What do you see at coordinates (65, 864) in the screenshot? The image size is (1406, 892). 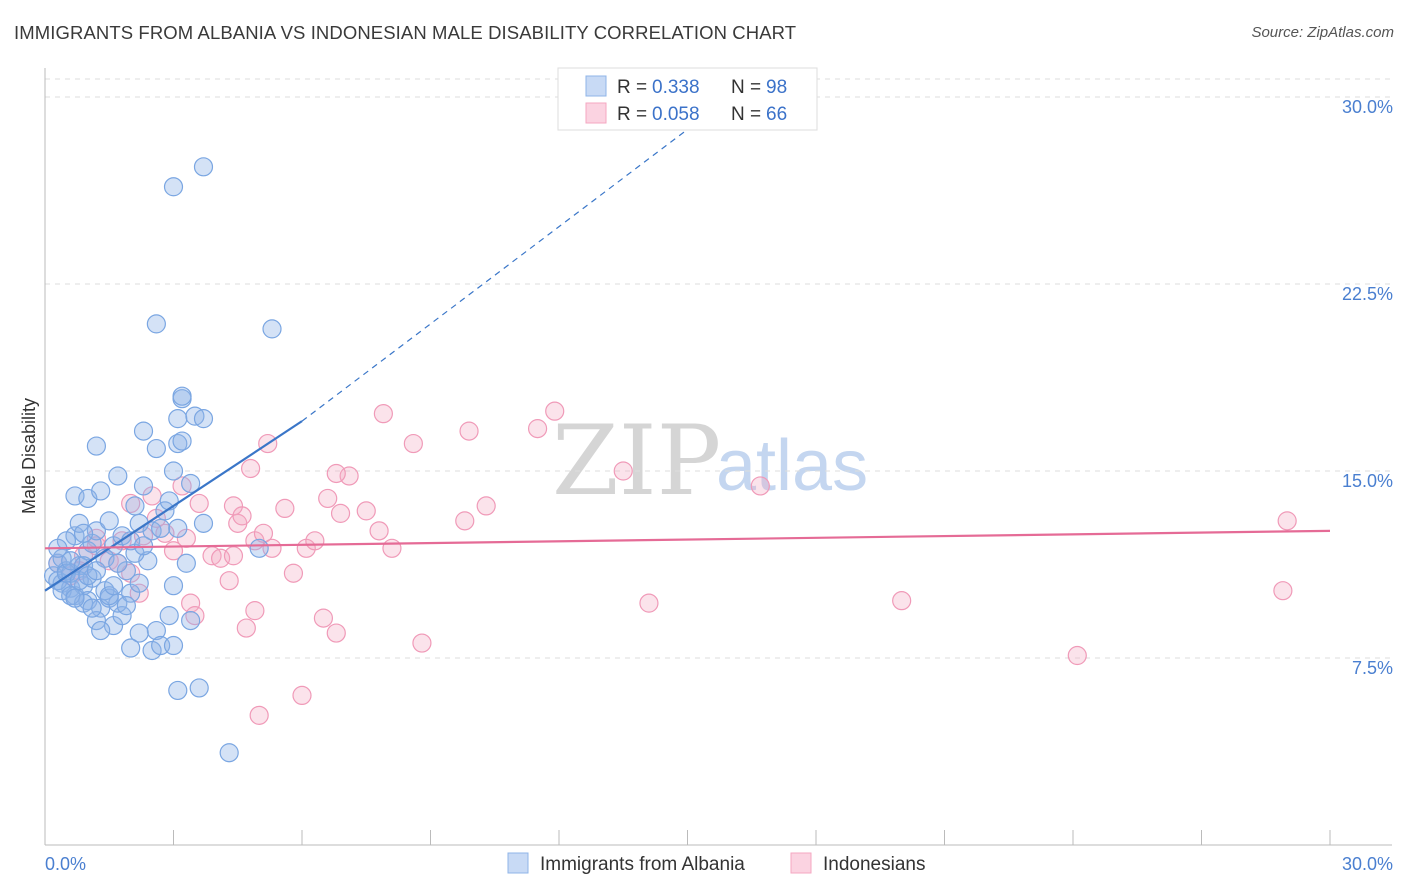 I see `x-tick-label-min: 0.0%` at bounding box center [65, 864].